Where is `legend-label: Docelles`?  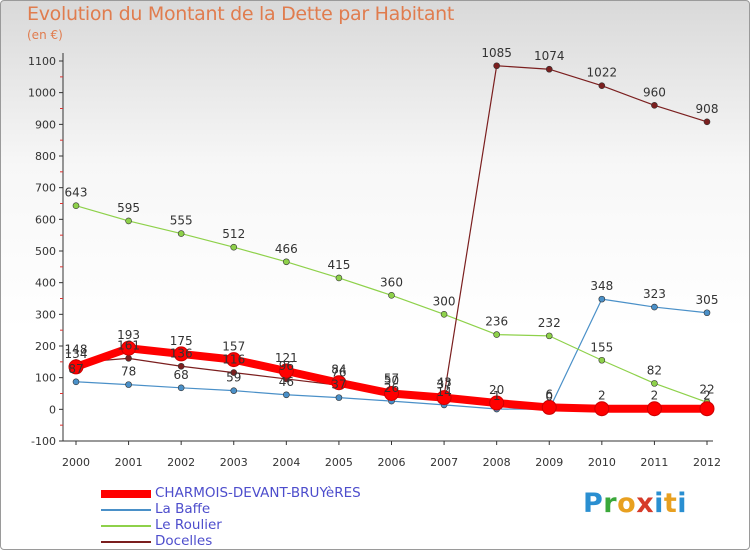
legend-label: Docelles is located at coordinates (184, 541).